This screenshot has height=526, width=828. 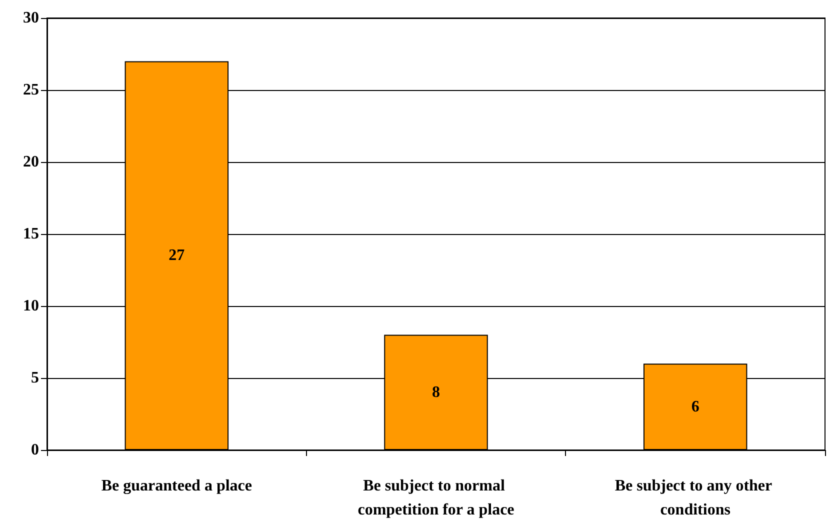 What do you see at coordinates (176, 255) in the screenshot?
I see `data-label: 27` at bounding box center [176, 255].